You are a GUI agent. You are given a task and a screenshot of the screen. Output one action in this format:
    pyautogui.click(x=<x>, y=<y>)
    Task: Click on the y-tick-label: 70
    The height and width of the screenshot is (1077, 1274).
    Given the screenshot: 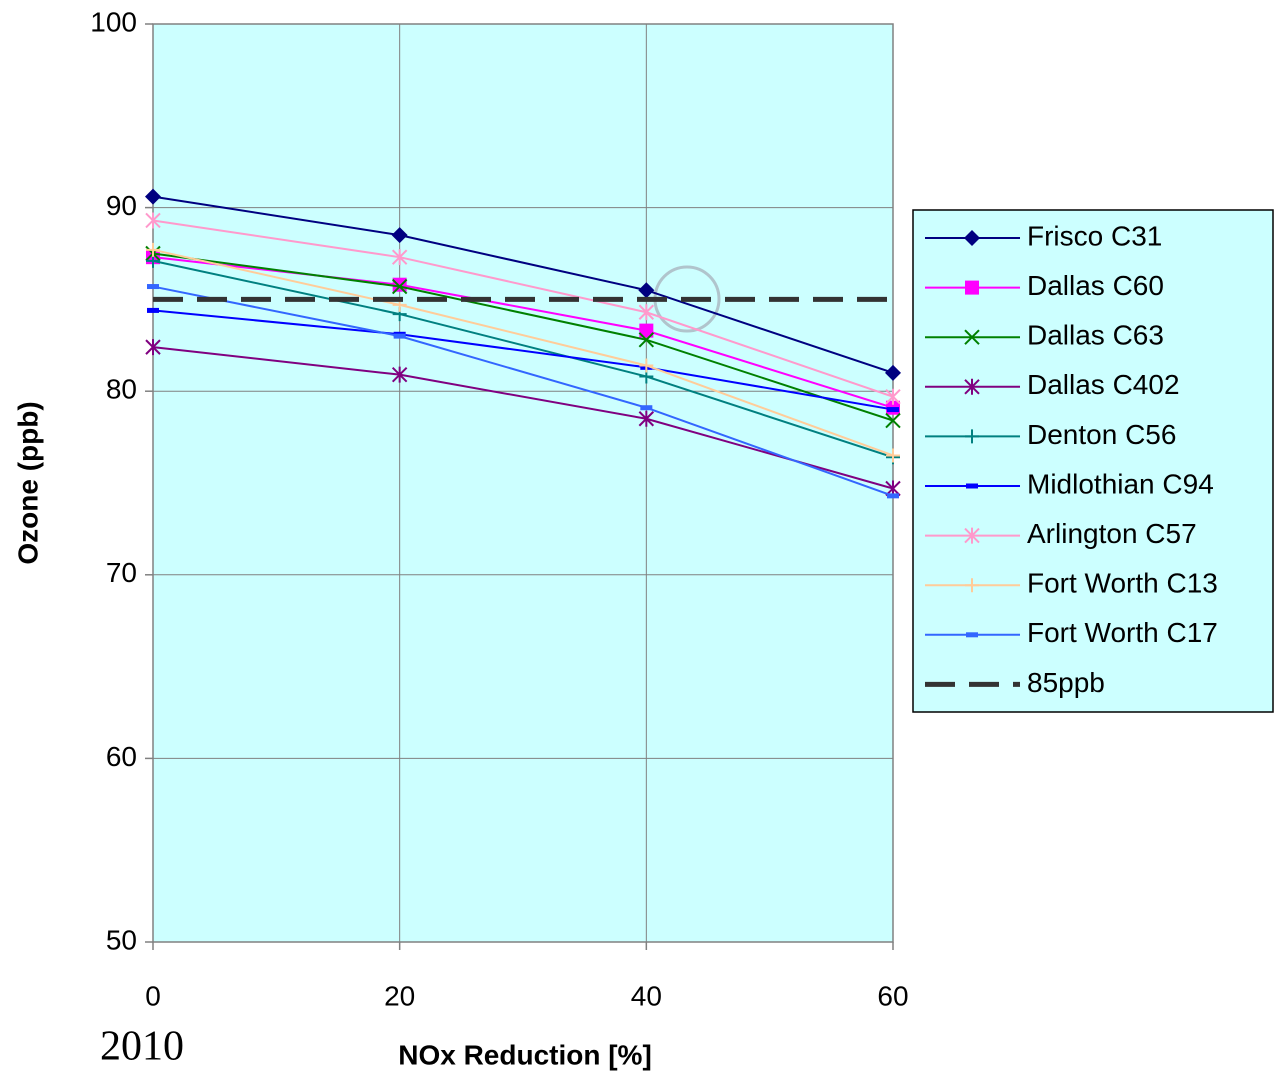 What is the action you would take?
    pyautogui.click(x=121, y=572)
    